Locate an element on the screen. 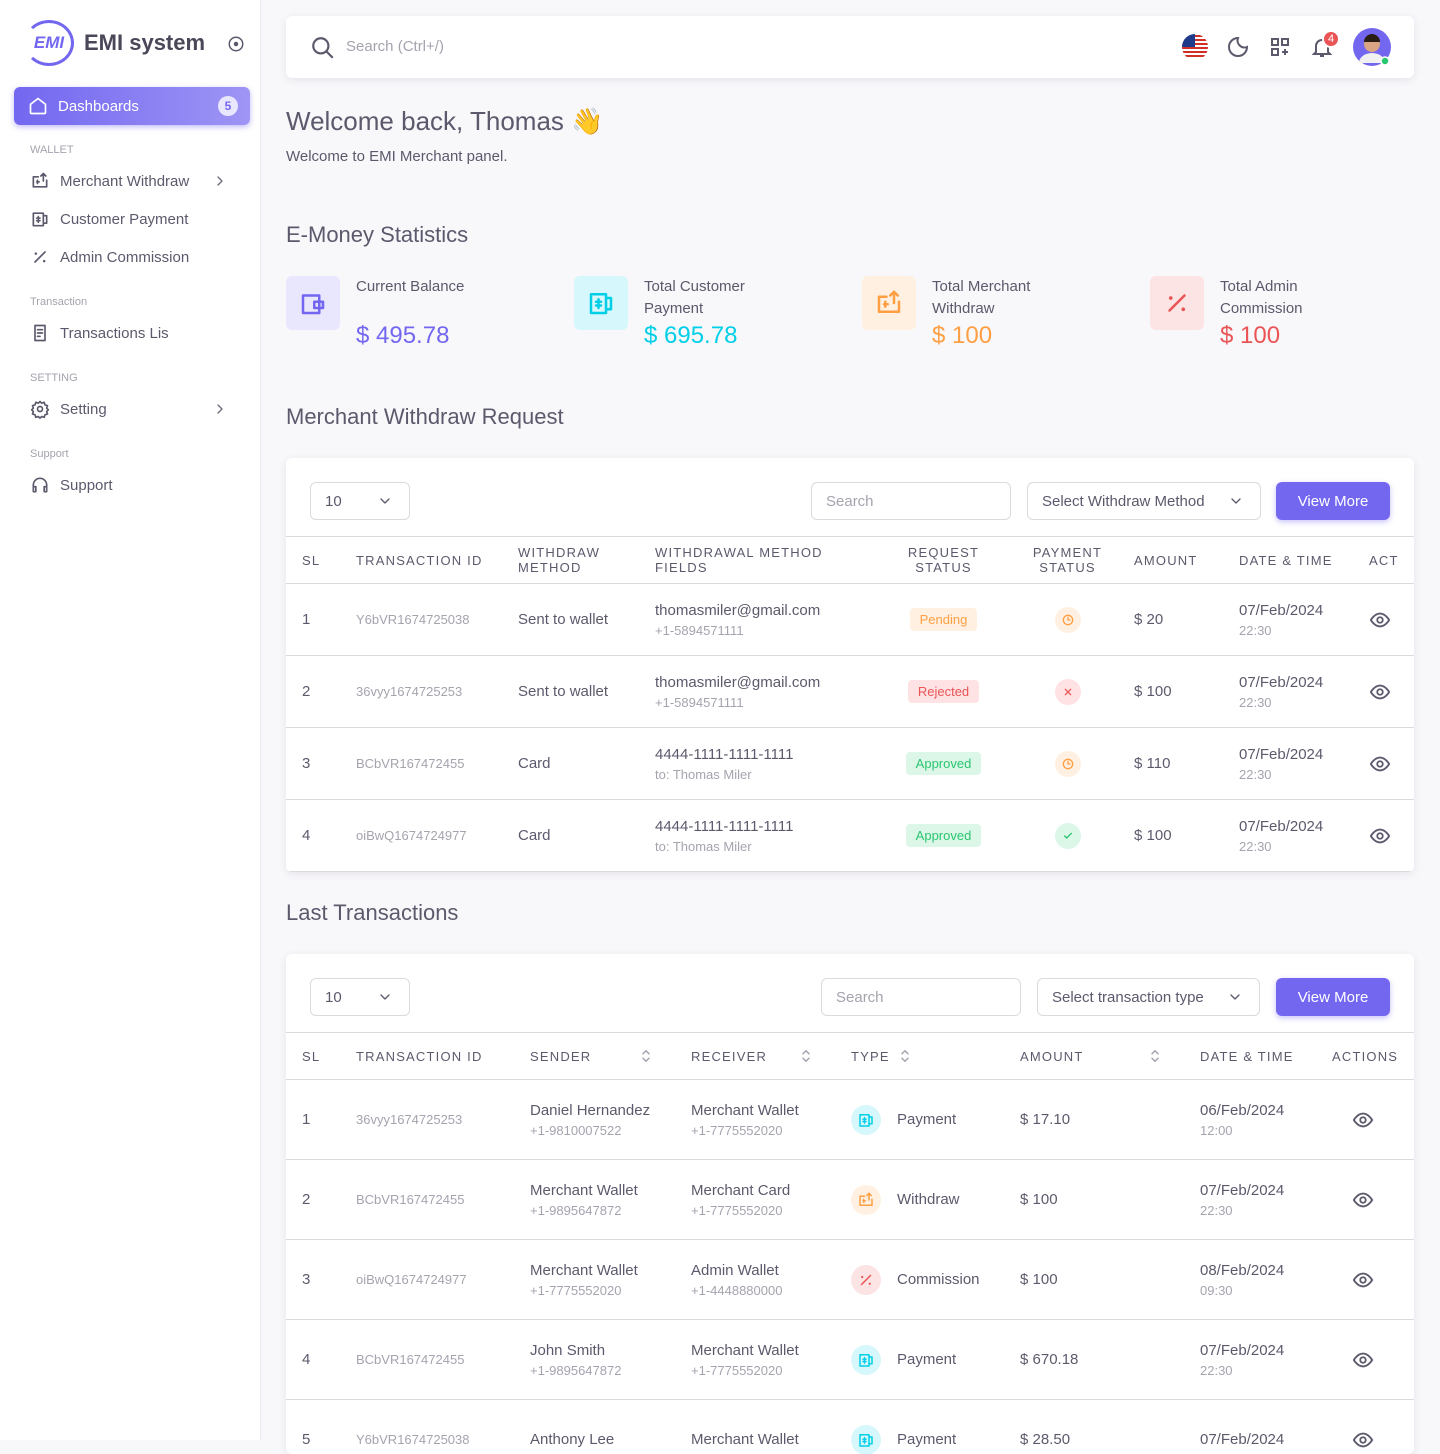 The width and height of the screenshot is (1440, 1454). avatar is located at coordinates (1372, 47).